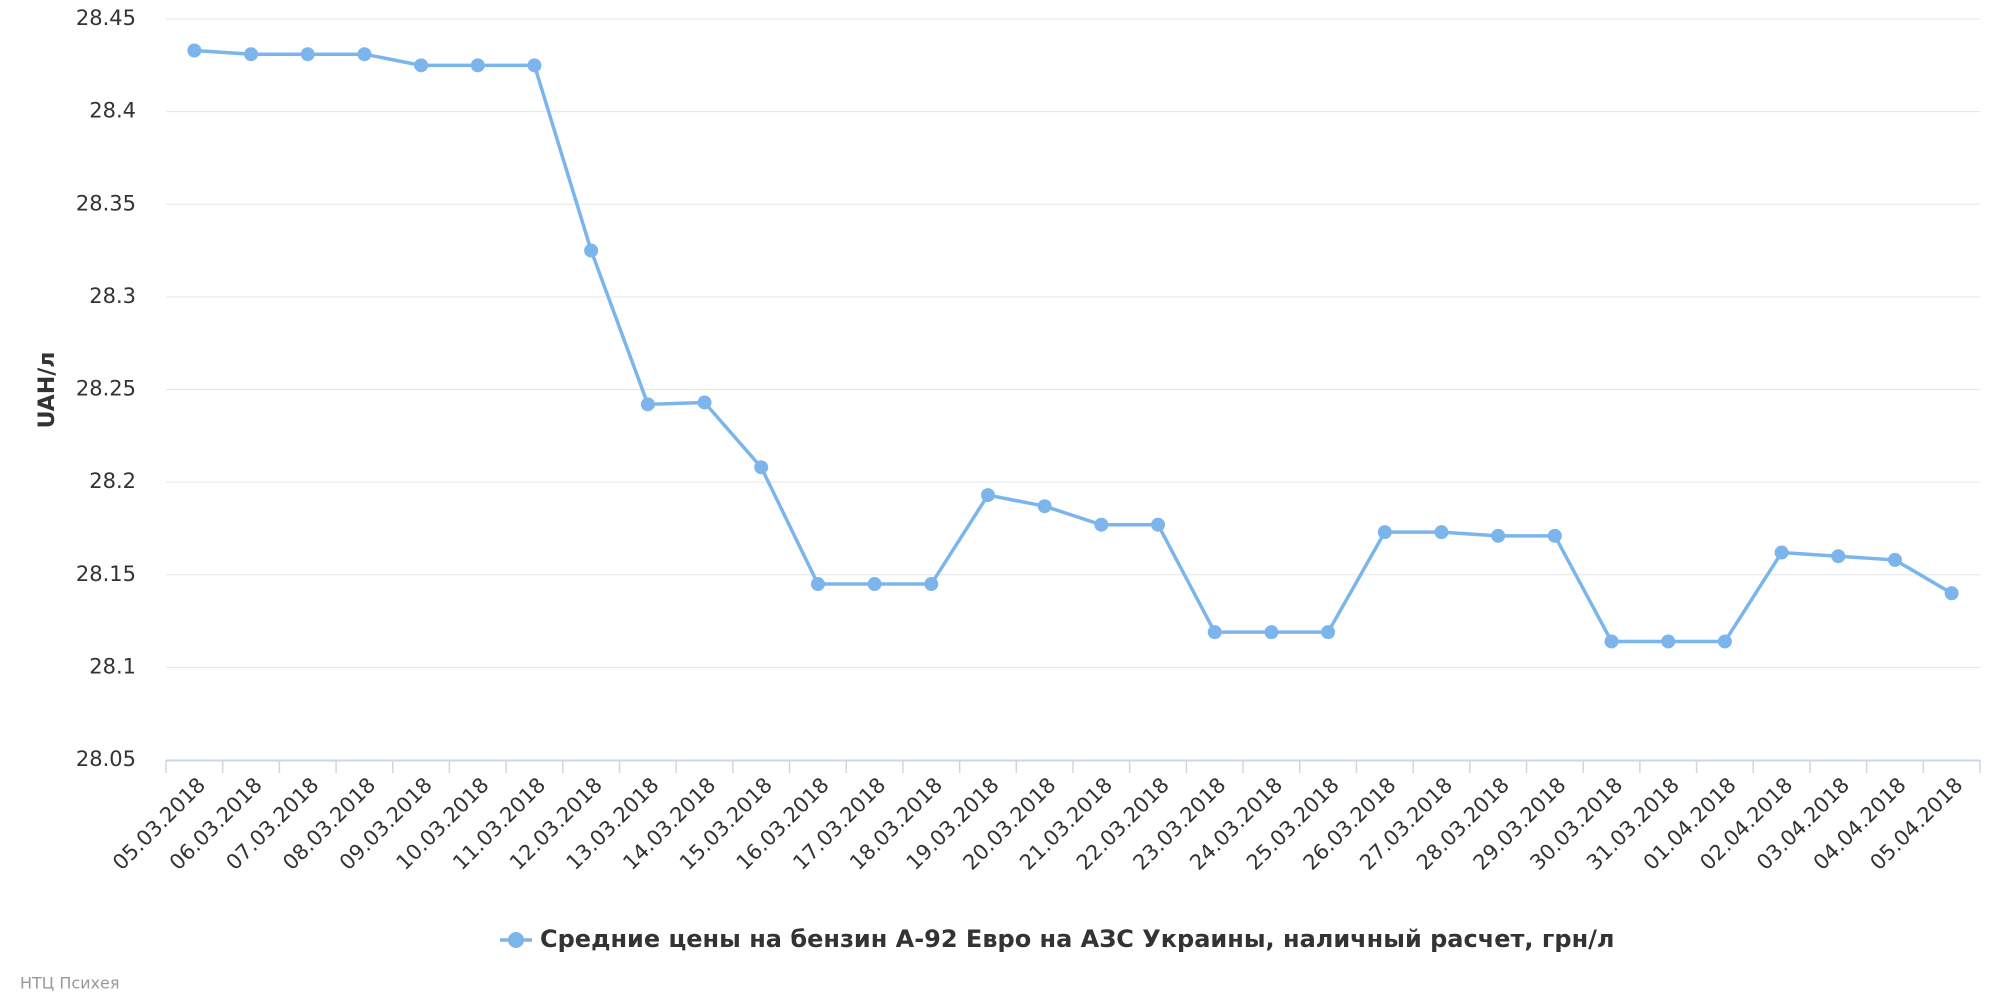 The height and width of the screenshot is (1000, 2000). Describe the element at coordinates (106, 759) in the screenshot. I see `y-tick-label: 28.05` at that location.